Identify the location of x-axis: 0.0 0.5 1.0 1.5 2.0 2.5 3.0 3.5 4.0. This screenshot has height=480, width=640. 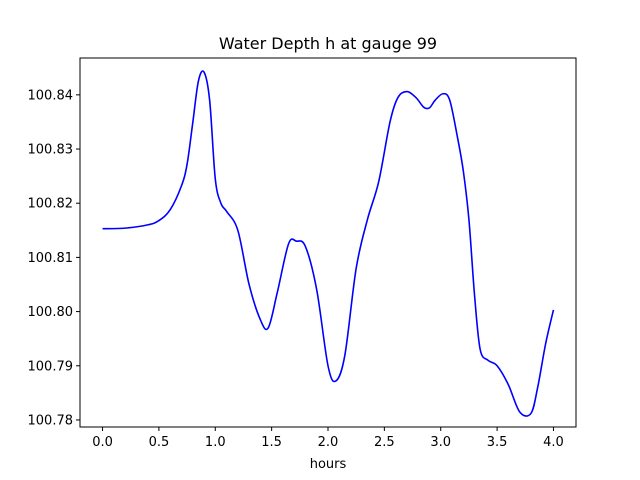
(328, 438).